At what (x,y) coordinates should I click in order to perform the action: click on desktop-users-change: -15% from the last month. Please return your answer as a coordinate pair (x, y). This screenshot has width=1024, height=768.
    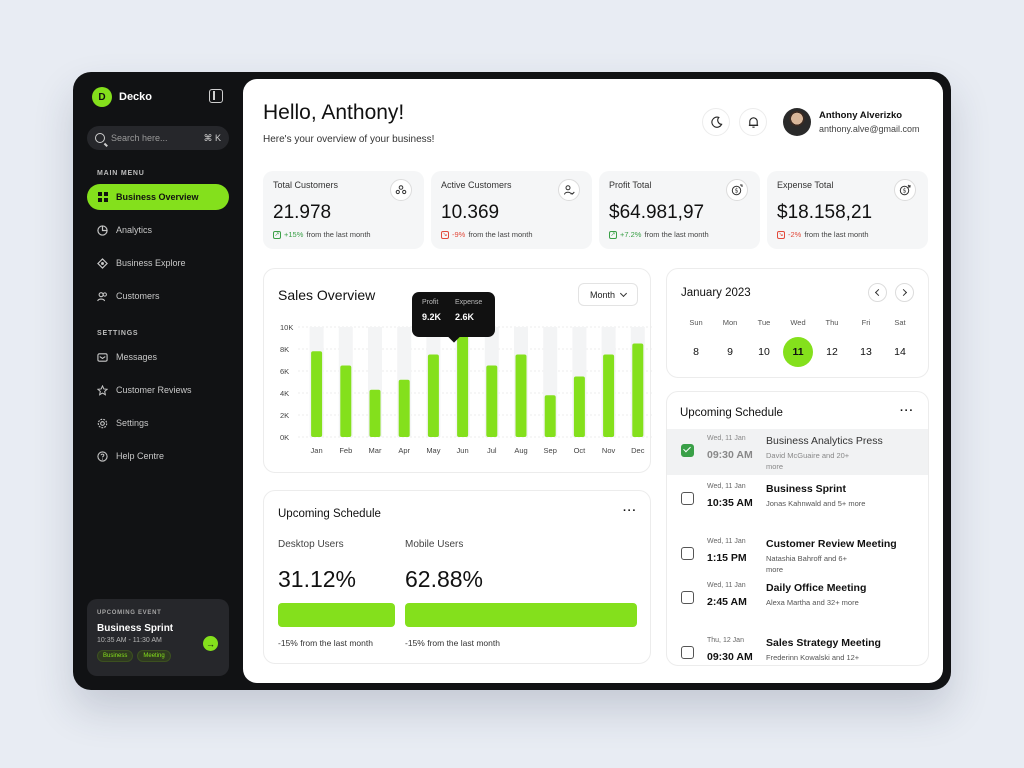
    Looking at the image, I should click on (325, 643).